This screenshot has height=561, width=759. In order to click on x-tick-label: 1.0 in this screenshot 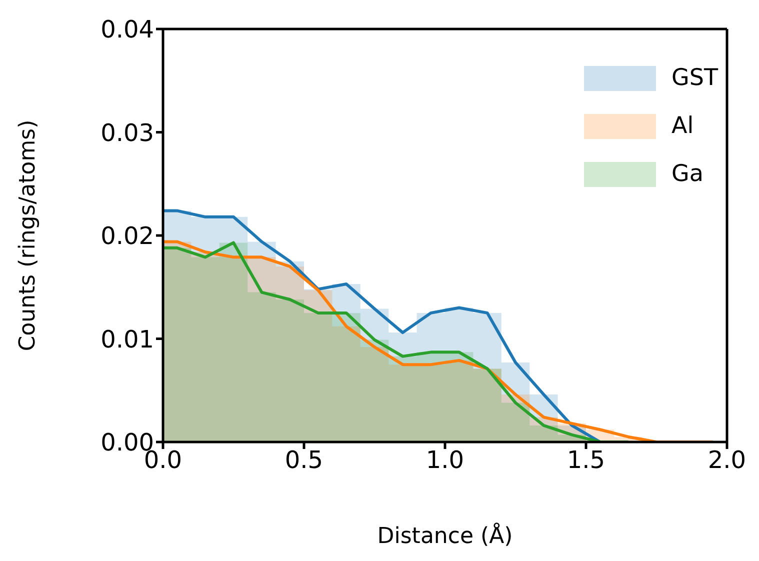, I will do `click(445, 460)`.